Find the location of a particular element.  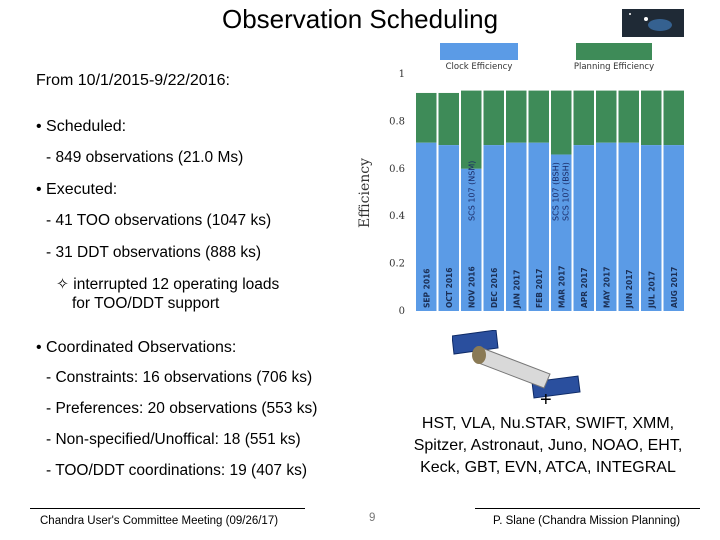

y-tick-label-5: 1 is located at coordinates (402, 74).